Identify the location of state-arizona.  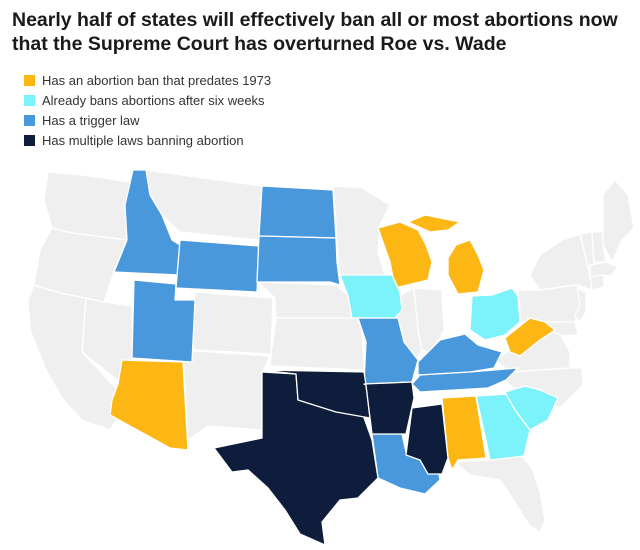
(149, 405).